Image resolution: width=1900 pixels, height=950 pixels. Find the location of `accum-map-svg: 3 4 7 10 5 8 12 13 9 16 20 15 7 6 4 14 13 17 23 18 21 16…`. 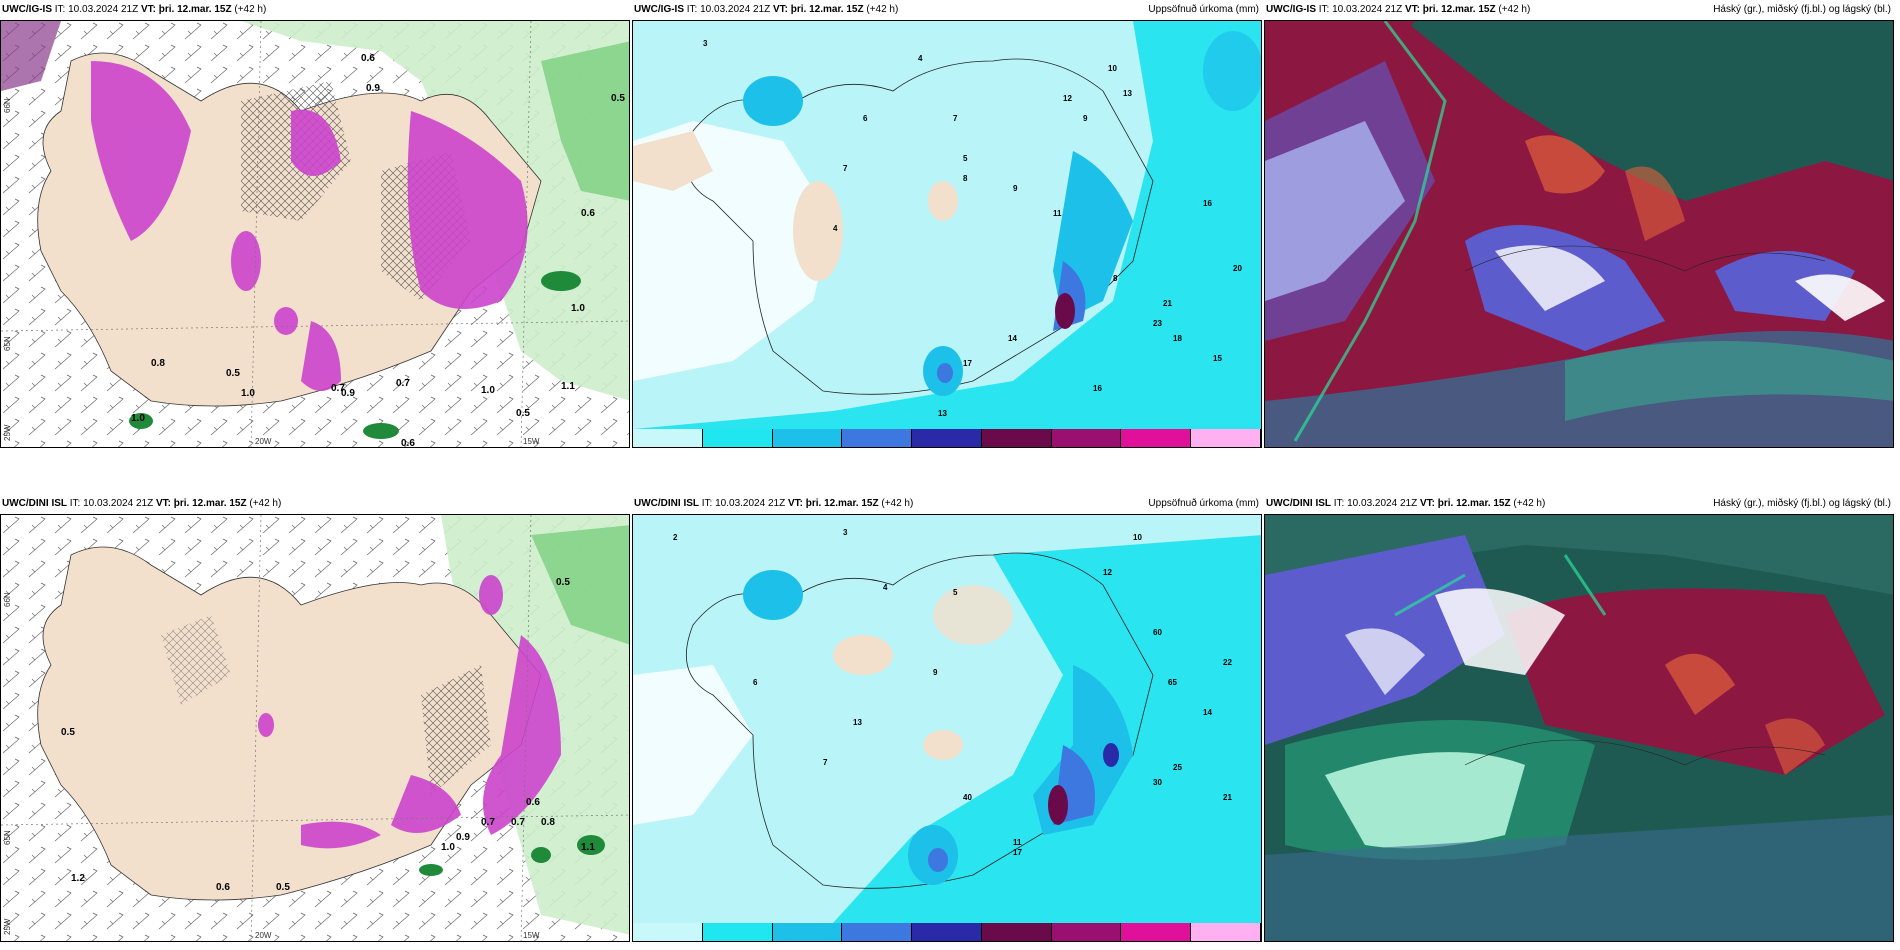

accum-map-svg: 3 4 7 10 5 8 12 13 9 16 20 15 7 6 4 14 13 17 23 18 21 16… is located at coordinates (947, 225).